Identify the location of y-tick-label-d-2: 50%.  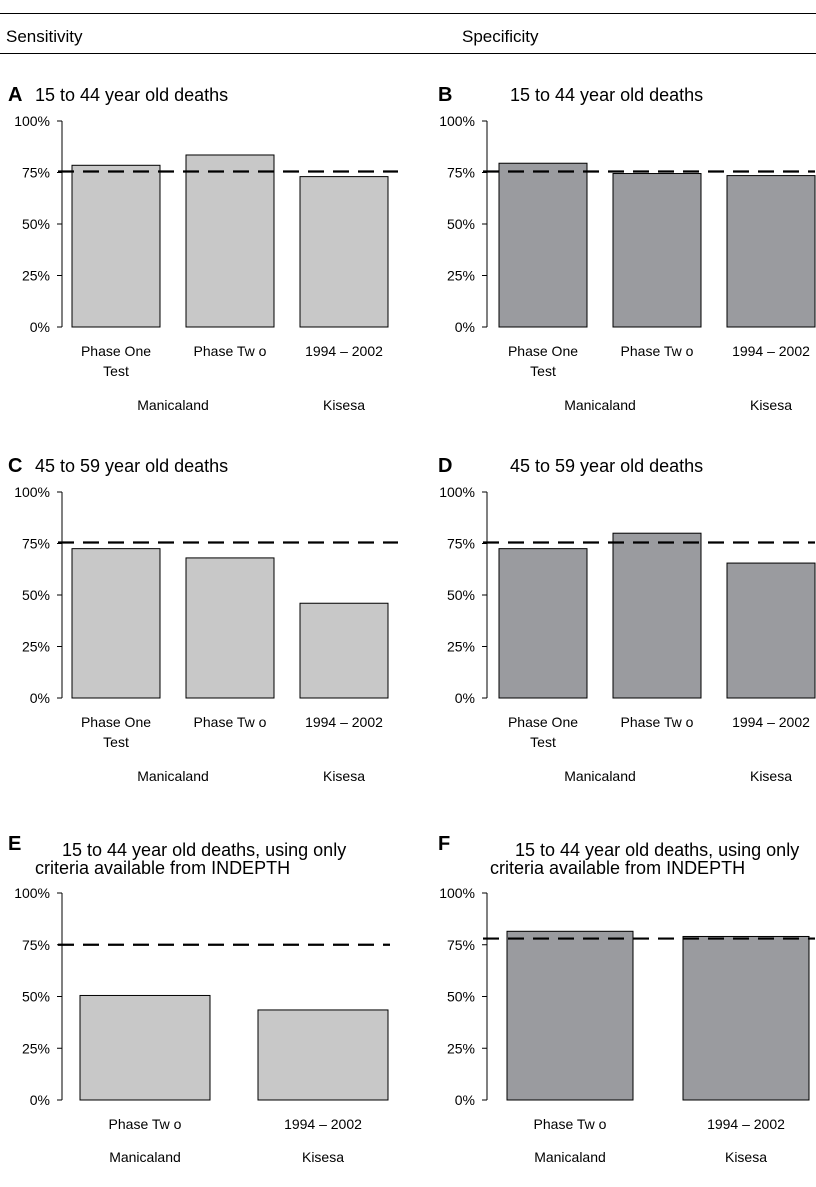
(461, 595).